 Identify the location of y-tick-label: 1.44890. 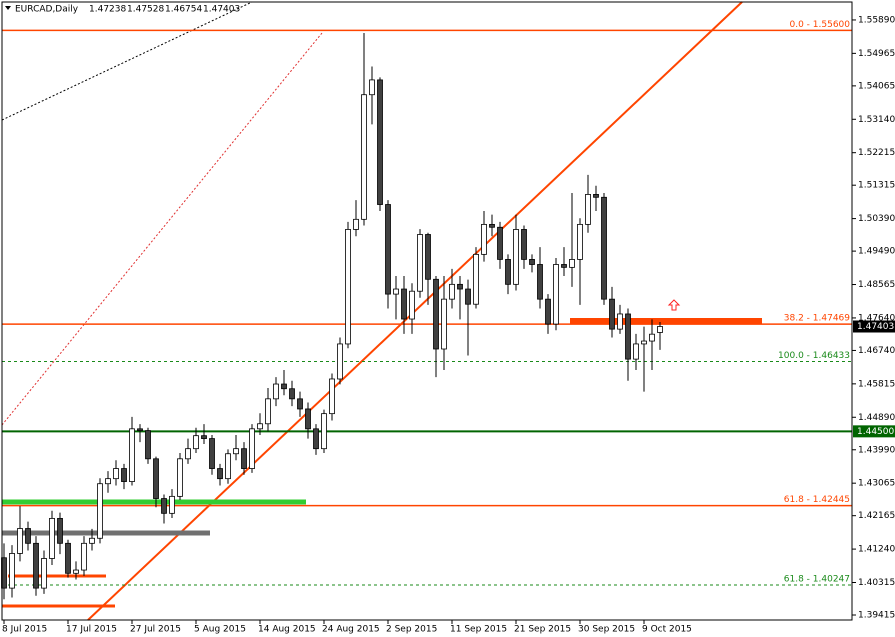
(876, 418).